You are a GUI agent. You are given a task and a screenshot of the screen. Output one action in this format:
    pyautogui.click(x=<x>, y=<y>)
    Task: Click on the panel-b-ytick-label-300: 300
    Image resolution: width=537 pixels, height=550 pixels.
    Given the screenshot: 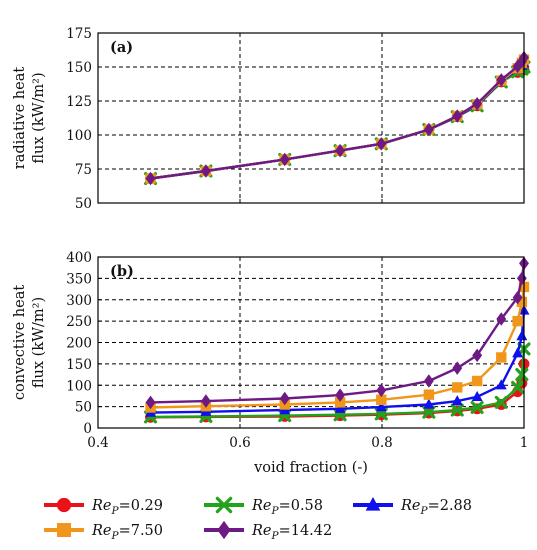 What is the action you would take?
    pyautogui.click(x=79, y=301)
    